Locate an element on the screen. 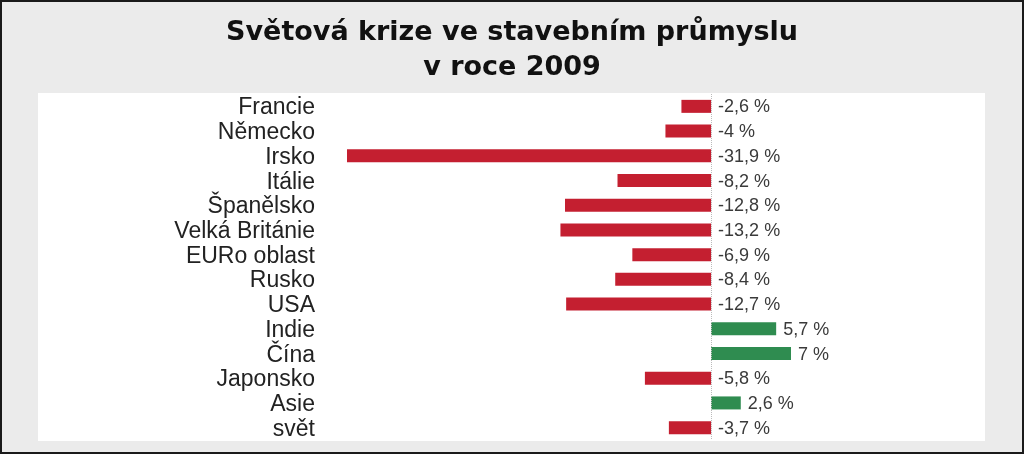  y-tick-label: Francie is located at coordinates (276, 106).